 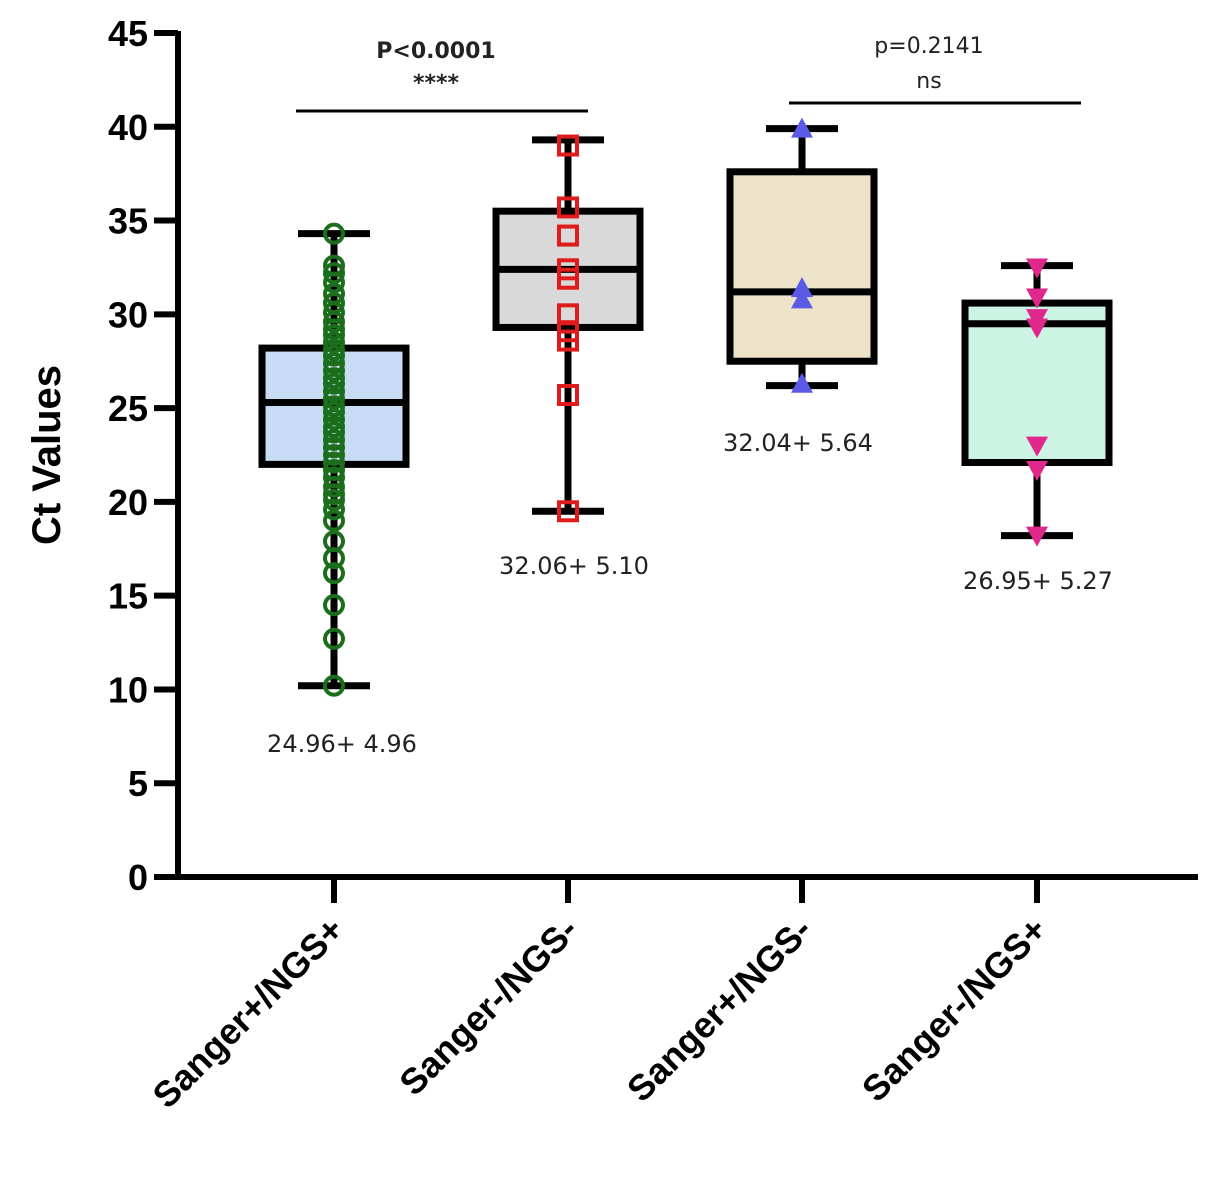 I want to click on y-tick-label: 20, so click(x=128, y=502).